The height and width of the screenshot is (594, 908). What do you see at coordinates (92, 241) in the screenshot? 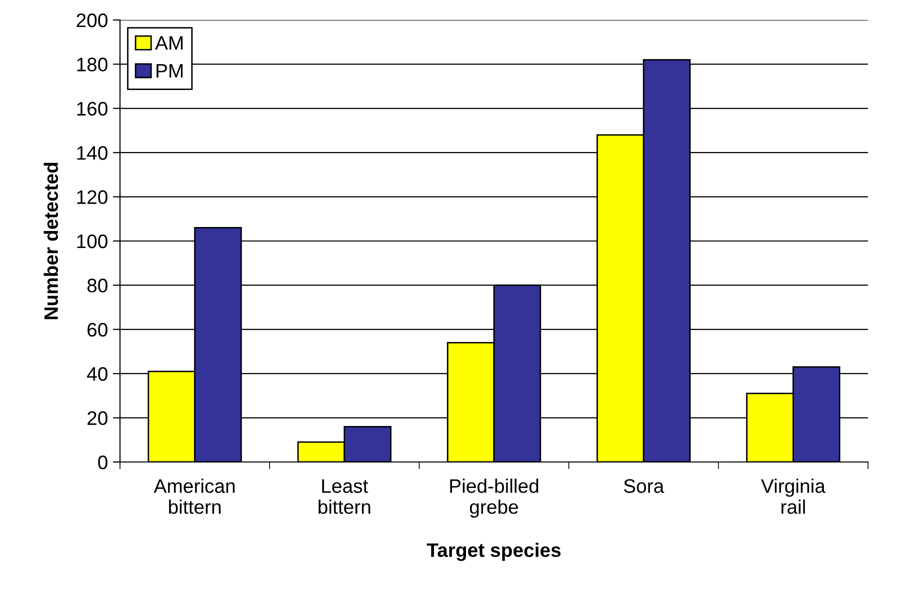
I see `y-tick-label: 100` at bounding box center [92, 241].